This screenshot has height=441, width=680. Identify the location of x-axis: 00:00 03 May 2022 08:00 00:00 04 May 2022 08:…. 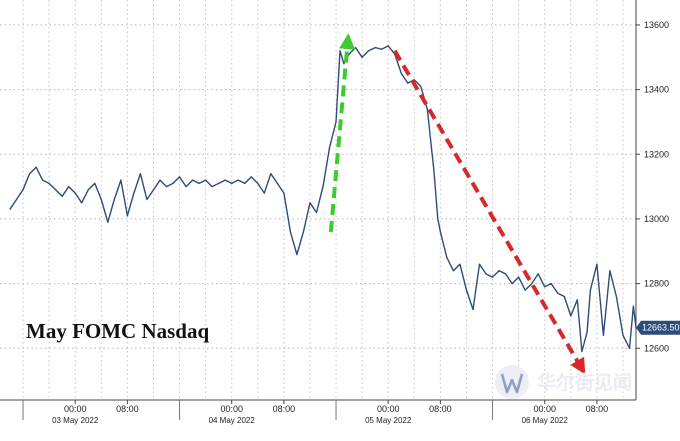
(318, 412).